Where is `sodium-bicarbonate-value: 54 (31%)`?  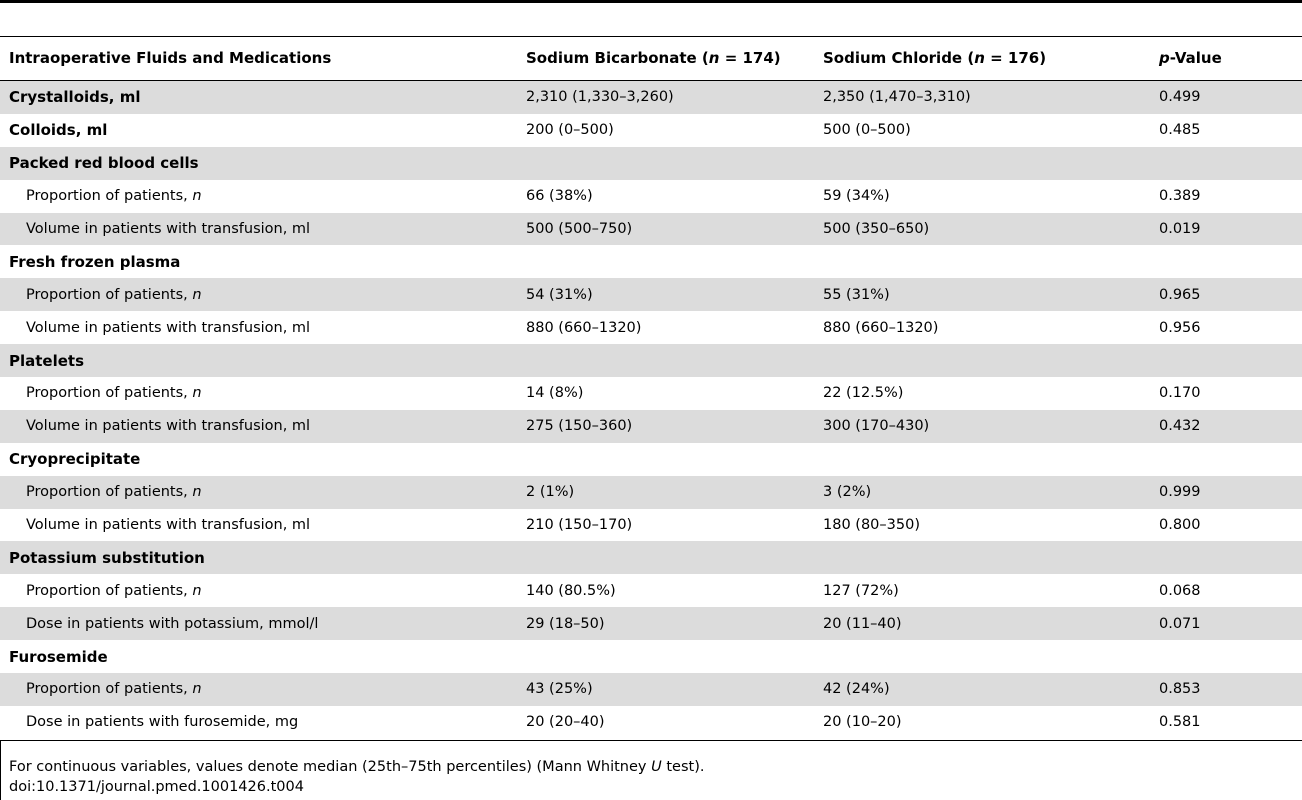
sodium-bicarbonate-value: 54 (31%) is located at coordinates (674, 295).